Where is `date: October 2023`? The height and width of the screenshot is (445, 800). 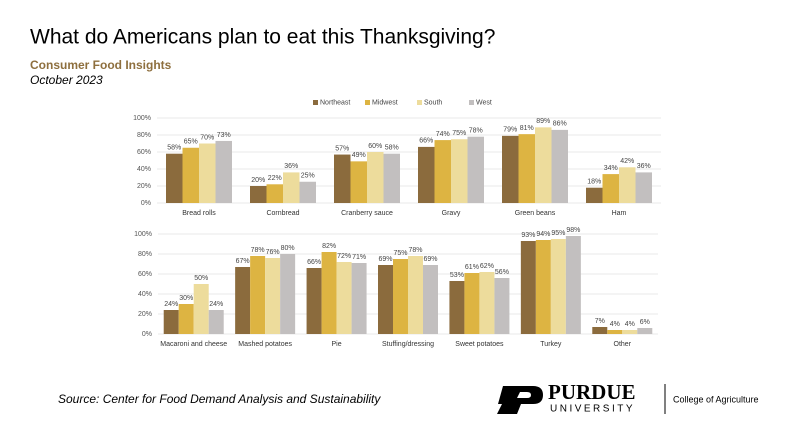 date: October 2023 is located at coordinates (66, 80).